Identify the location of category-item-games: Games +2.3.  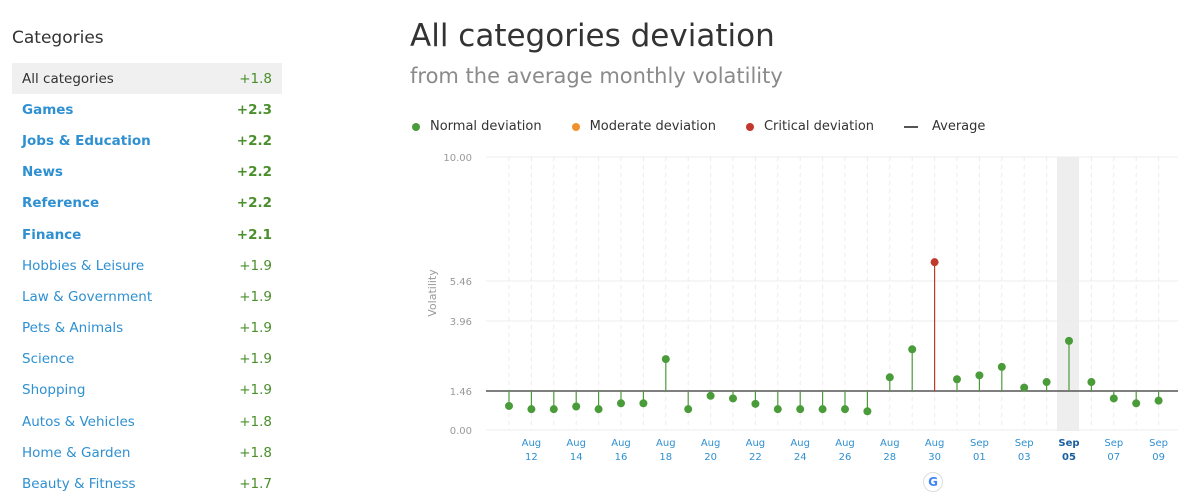
(147, 109).